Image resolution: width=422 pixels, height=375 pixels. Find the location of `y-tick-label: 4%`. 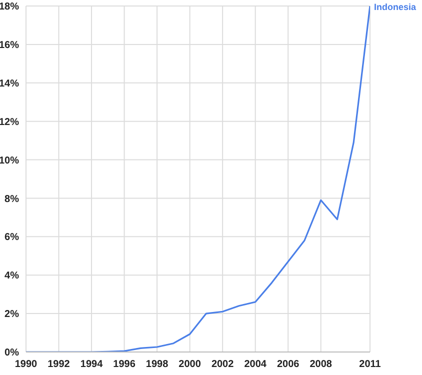

y-tick-label: 4% is located at coordinates (12, 276).